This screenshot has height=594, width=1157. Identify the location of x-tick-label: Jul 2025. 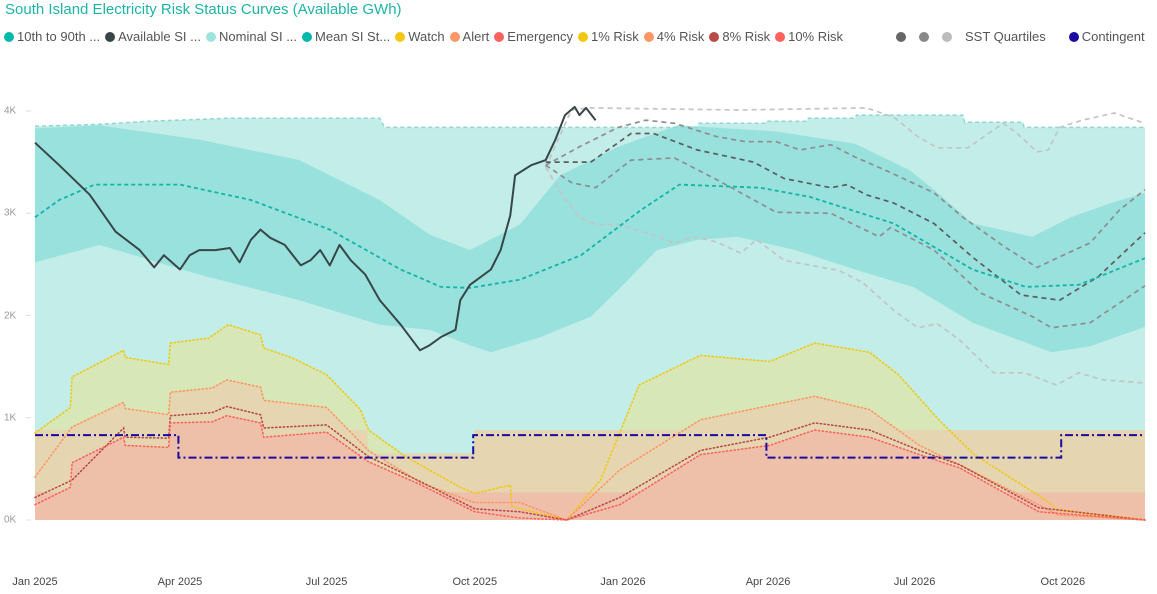
(326, 582).